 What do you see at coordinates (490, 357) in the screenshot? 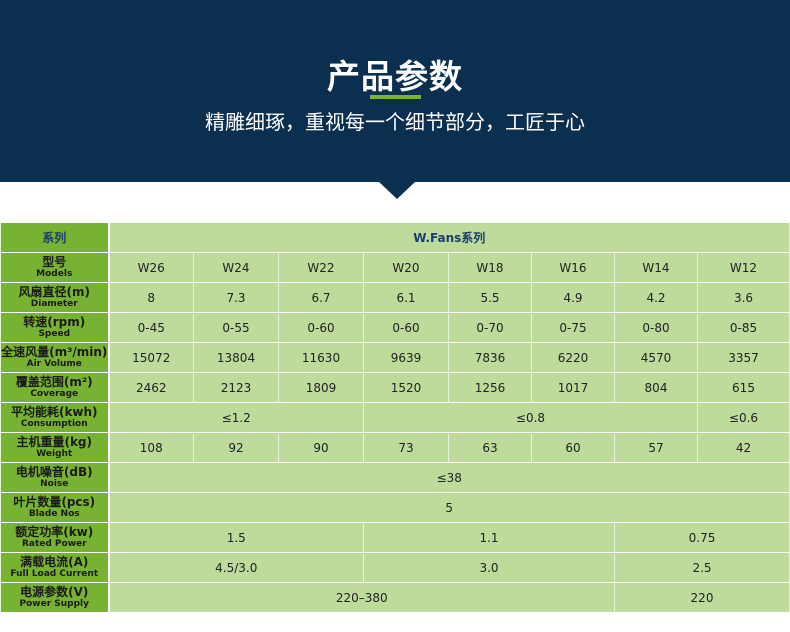
I see `cell: 7836` at bounding box center [490, 357].